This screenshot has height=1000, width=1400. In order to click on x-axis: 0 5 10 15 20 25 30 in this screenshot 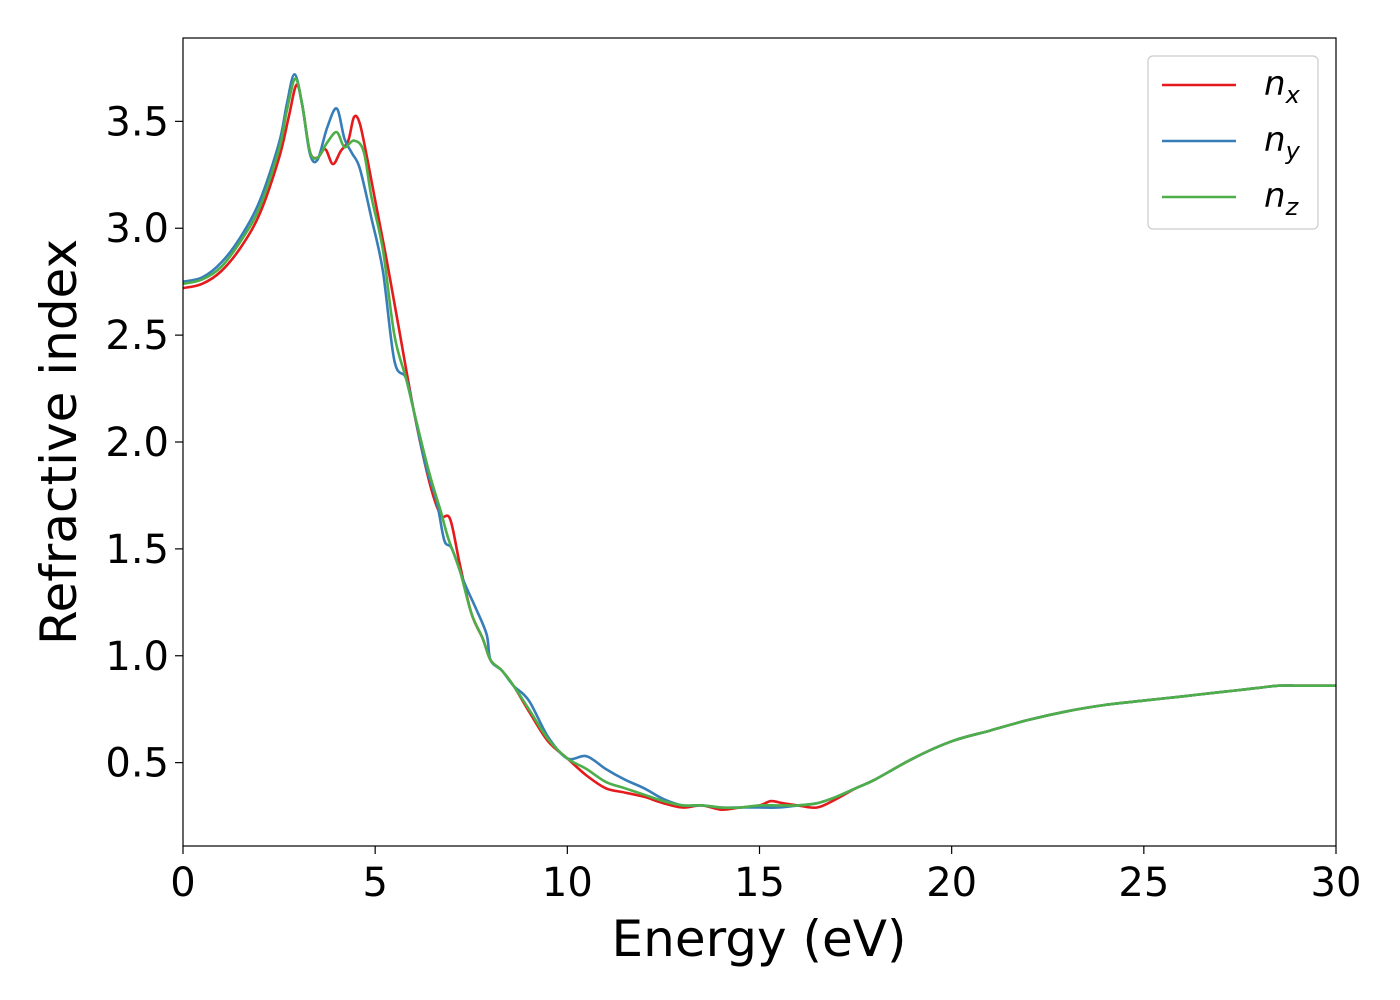, I will do `click(765, 876)`.